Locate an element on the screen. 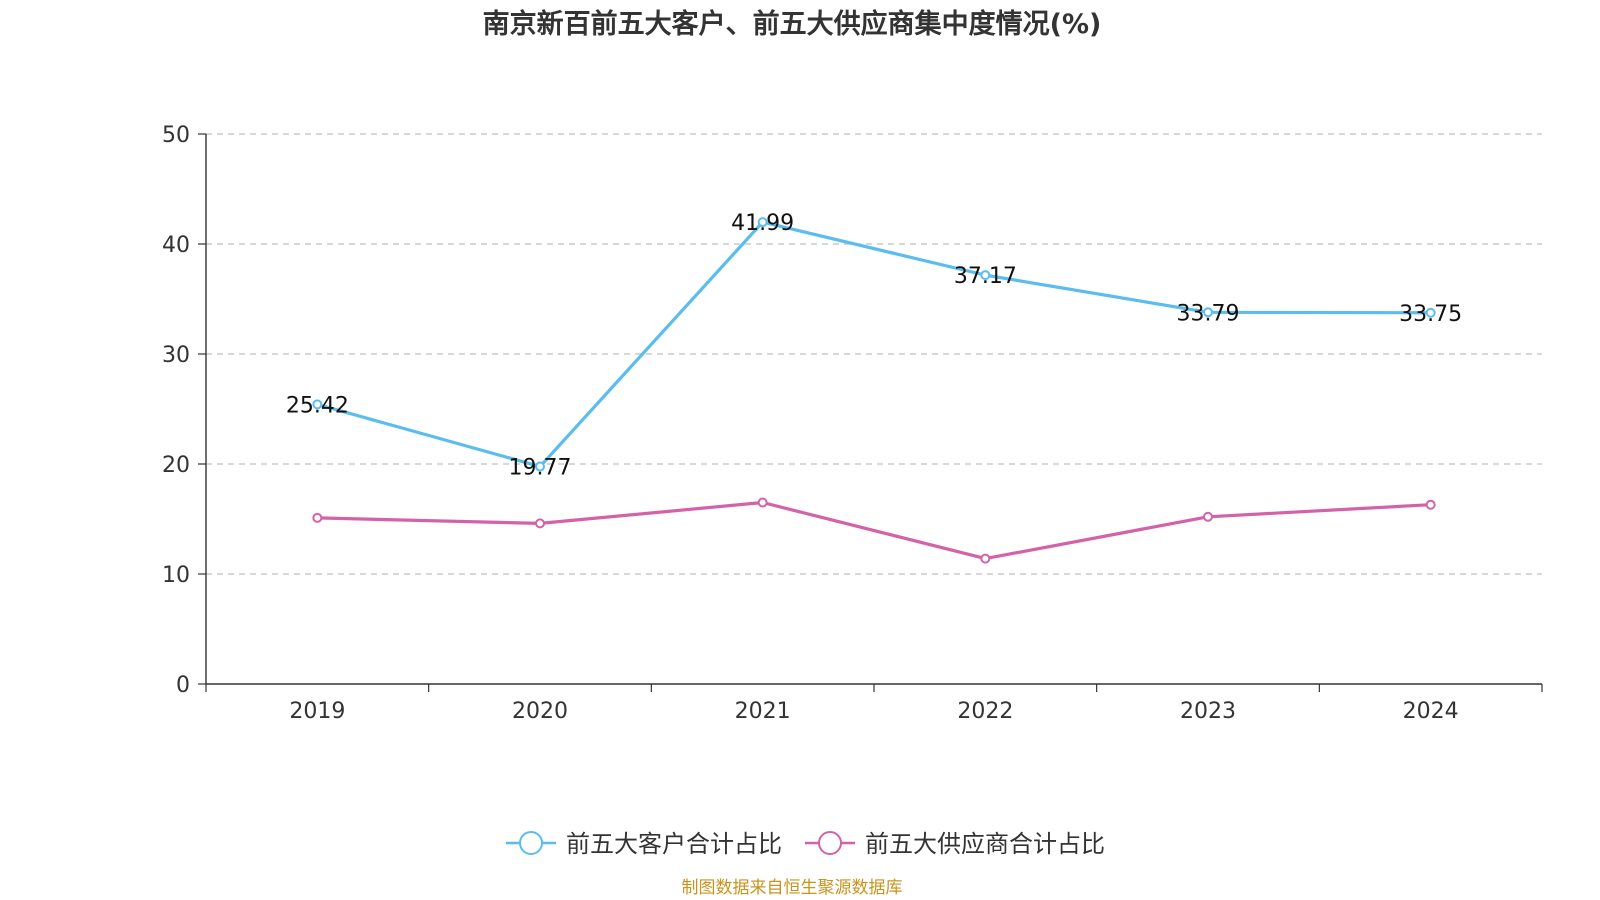 This screenshot has height=900, width=1600. y-tick-label: 30 is located at coordinates (176, 355).